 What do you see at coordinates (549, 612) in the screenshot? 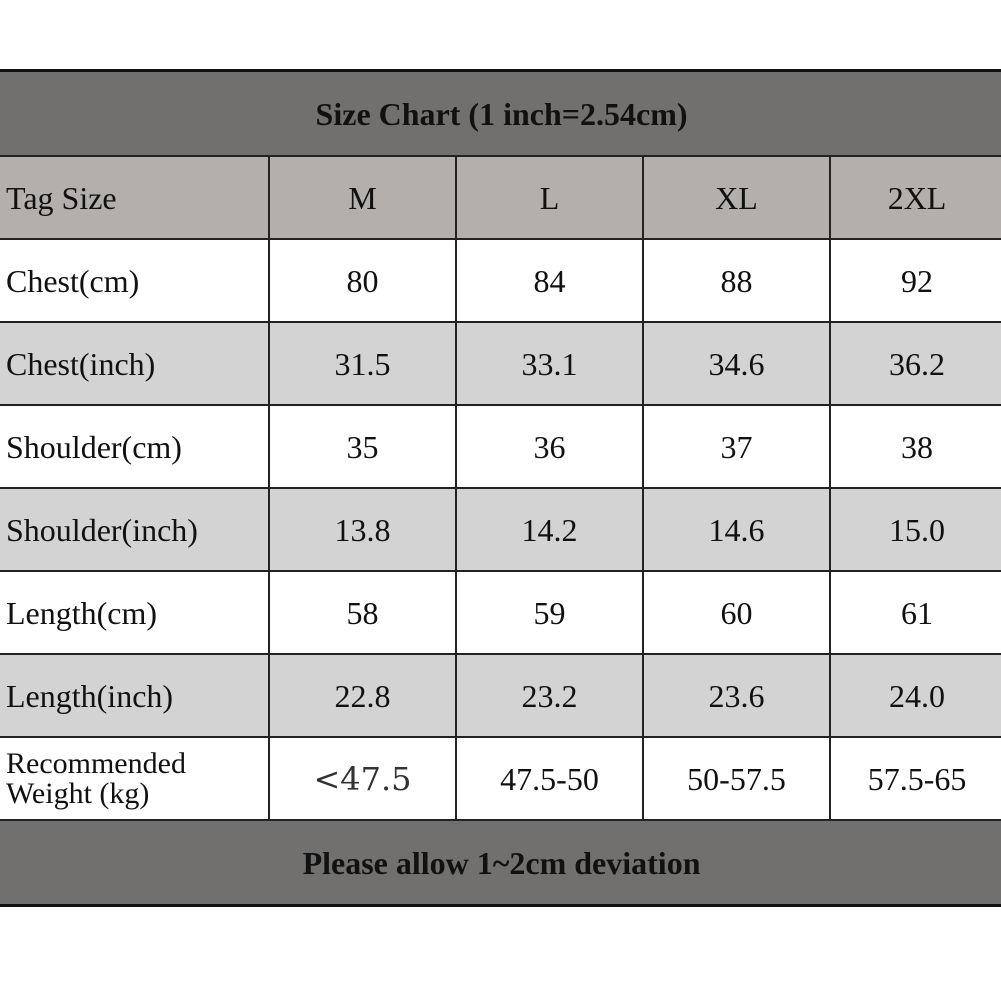
I see `cell-value: 59` at bounding box center [549, 612].